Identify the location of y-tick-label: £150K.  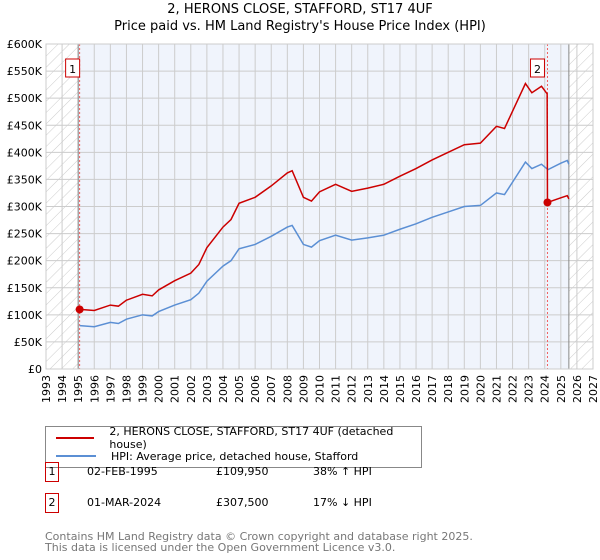
(25, 288).